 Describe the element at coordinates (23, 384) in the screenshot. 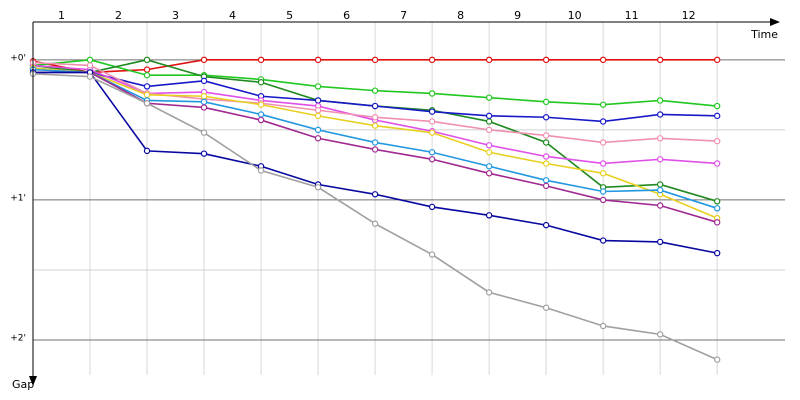

I see `y-axis-label: Gap` at that location.